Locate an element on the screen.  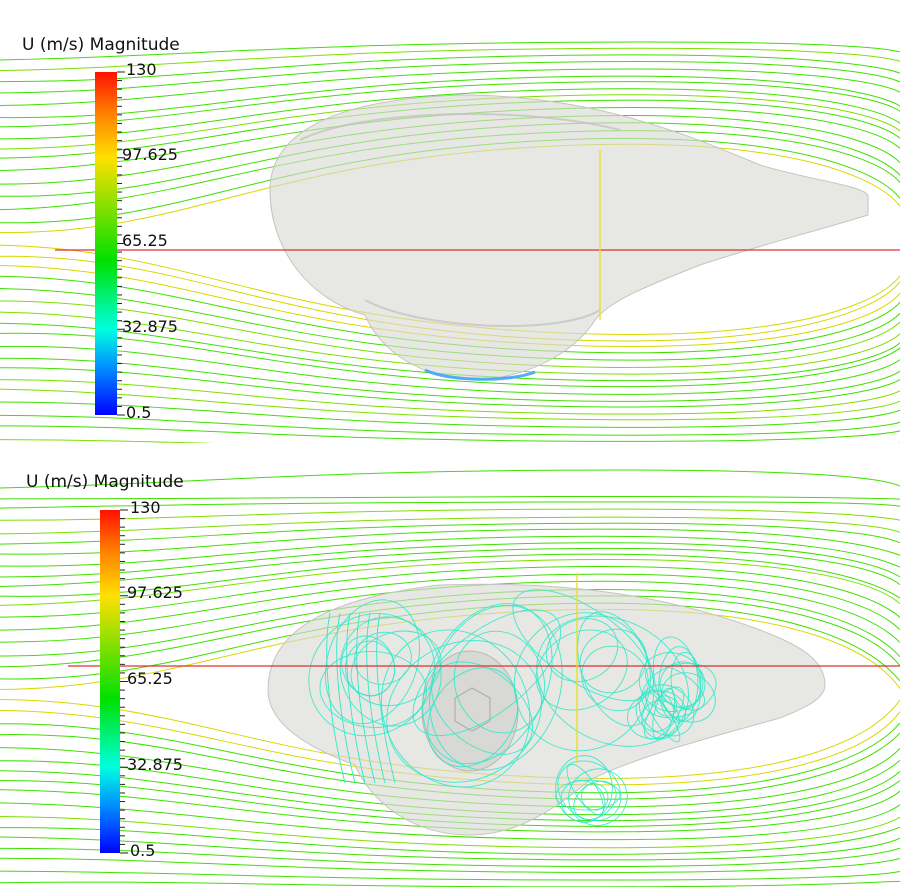
colorbar-ticks-top is located at coordinates (121, 243).